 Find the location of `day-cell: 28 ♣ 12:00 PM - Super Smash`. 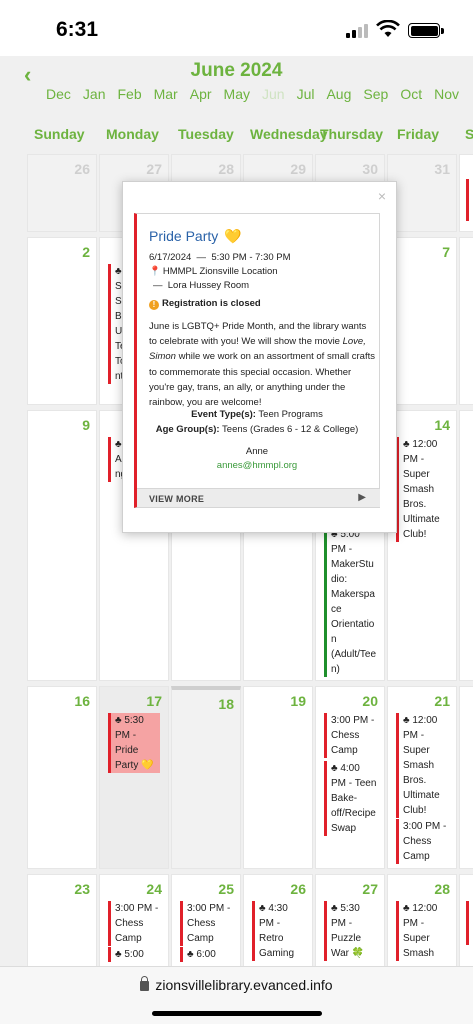

day-cell: 28 ♣ 12:00 PM - Super Smash is located at coordinates (422, 920).